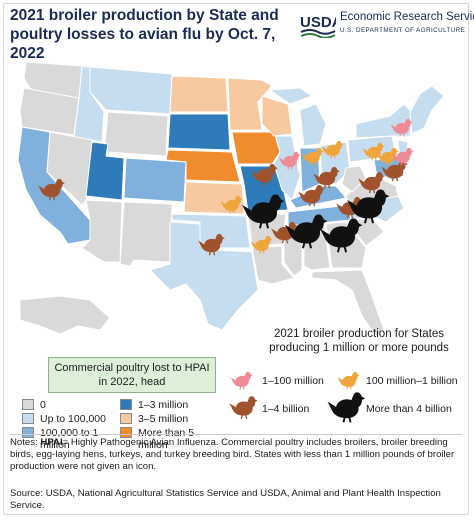 Image resolution: width=474 pixels, height=520 pixels. What do you see at coordinates (102, 231) in the screenshot?
I see `state-arizona` at bounding box center [102, 231].